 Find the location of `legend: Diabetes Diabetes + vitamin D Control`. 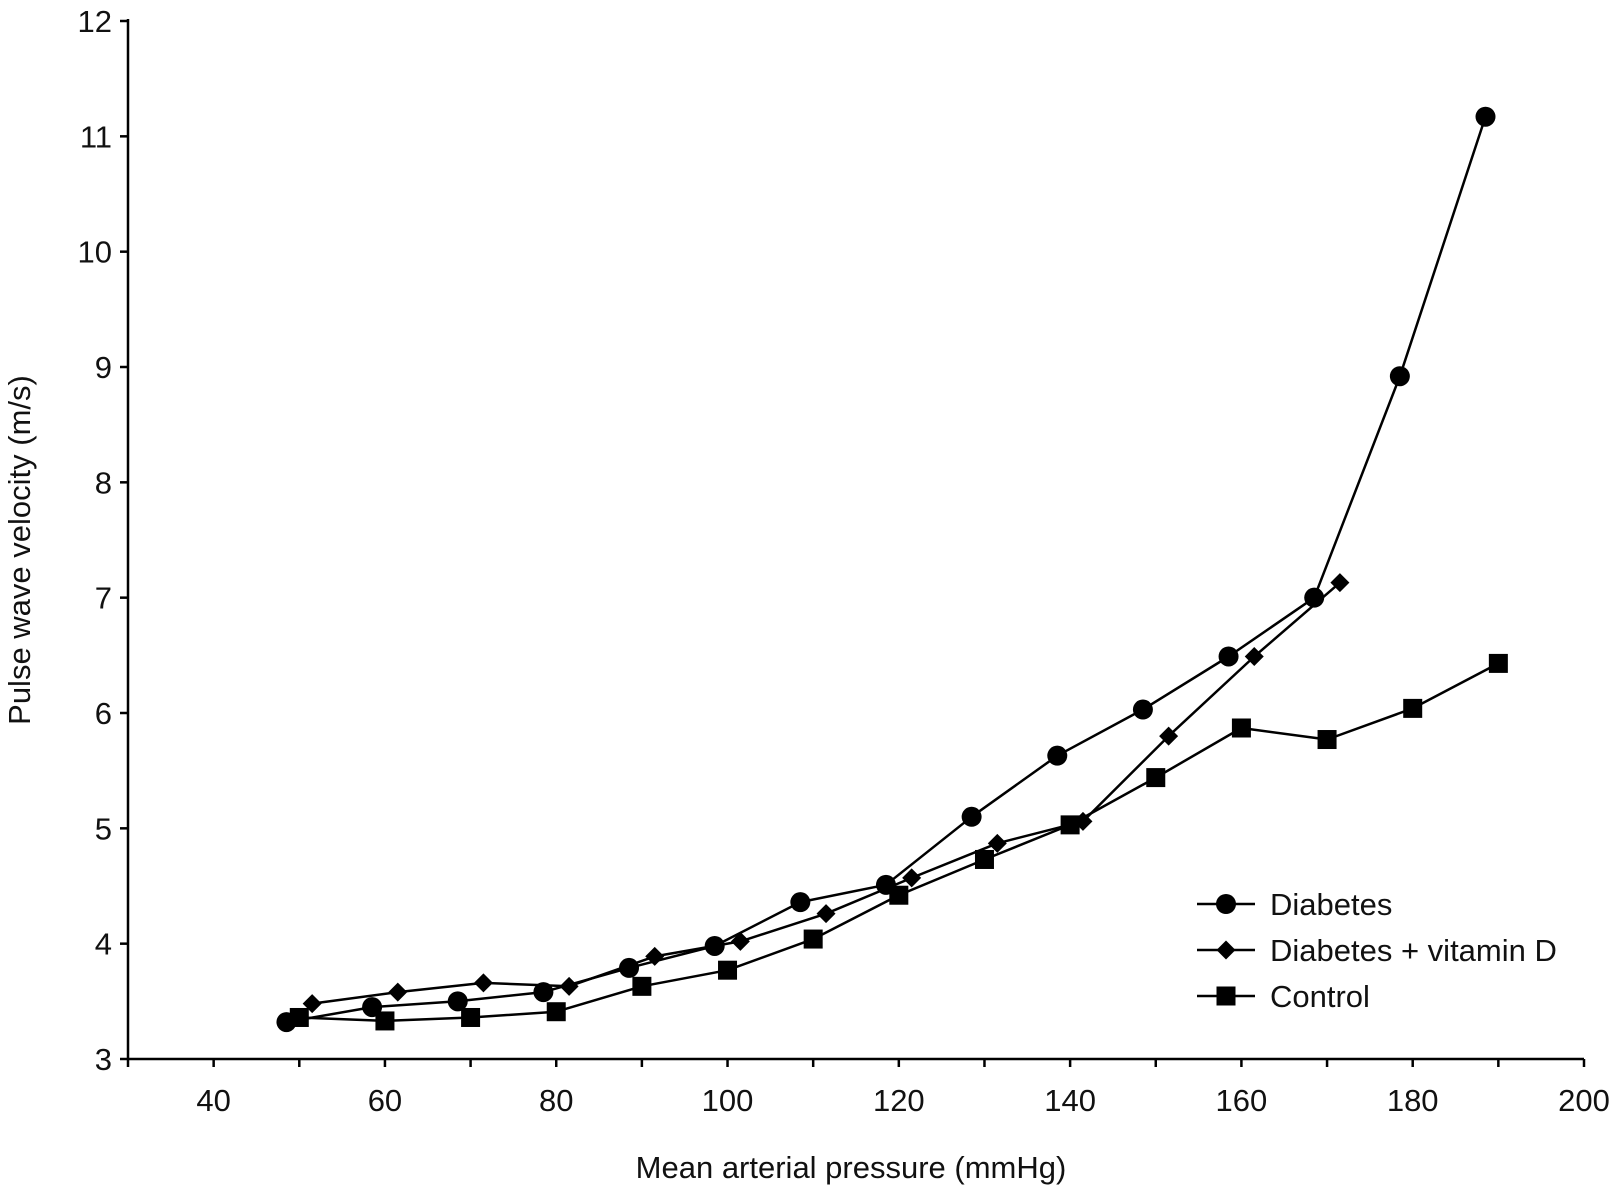

legend: Diabetes Diabetes + vitamin D Control is located at coordinates (1377, 950).